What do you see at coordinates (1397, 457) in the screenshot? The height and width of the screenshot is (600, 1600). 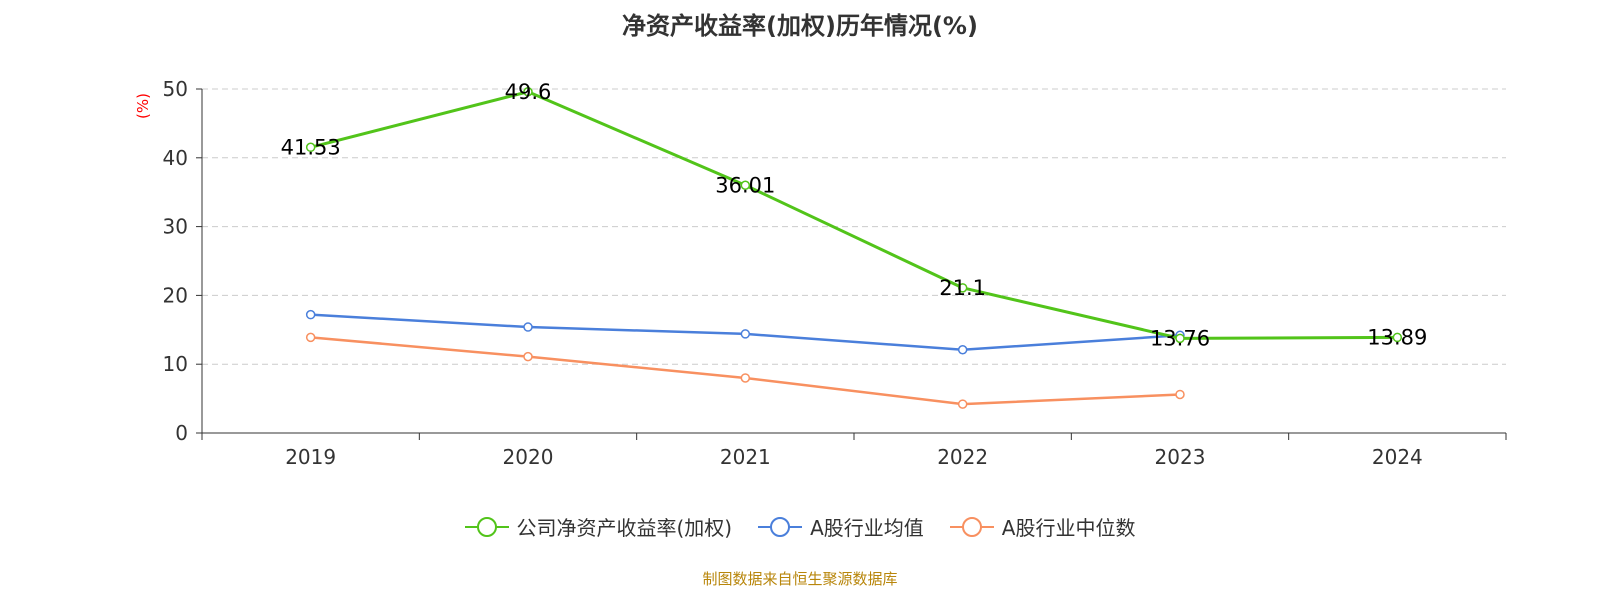 I see `x-tick-label: 2024` at bounding box center [1397, 457].